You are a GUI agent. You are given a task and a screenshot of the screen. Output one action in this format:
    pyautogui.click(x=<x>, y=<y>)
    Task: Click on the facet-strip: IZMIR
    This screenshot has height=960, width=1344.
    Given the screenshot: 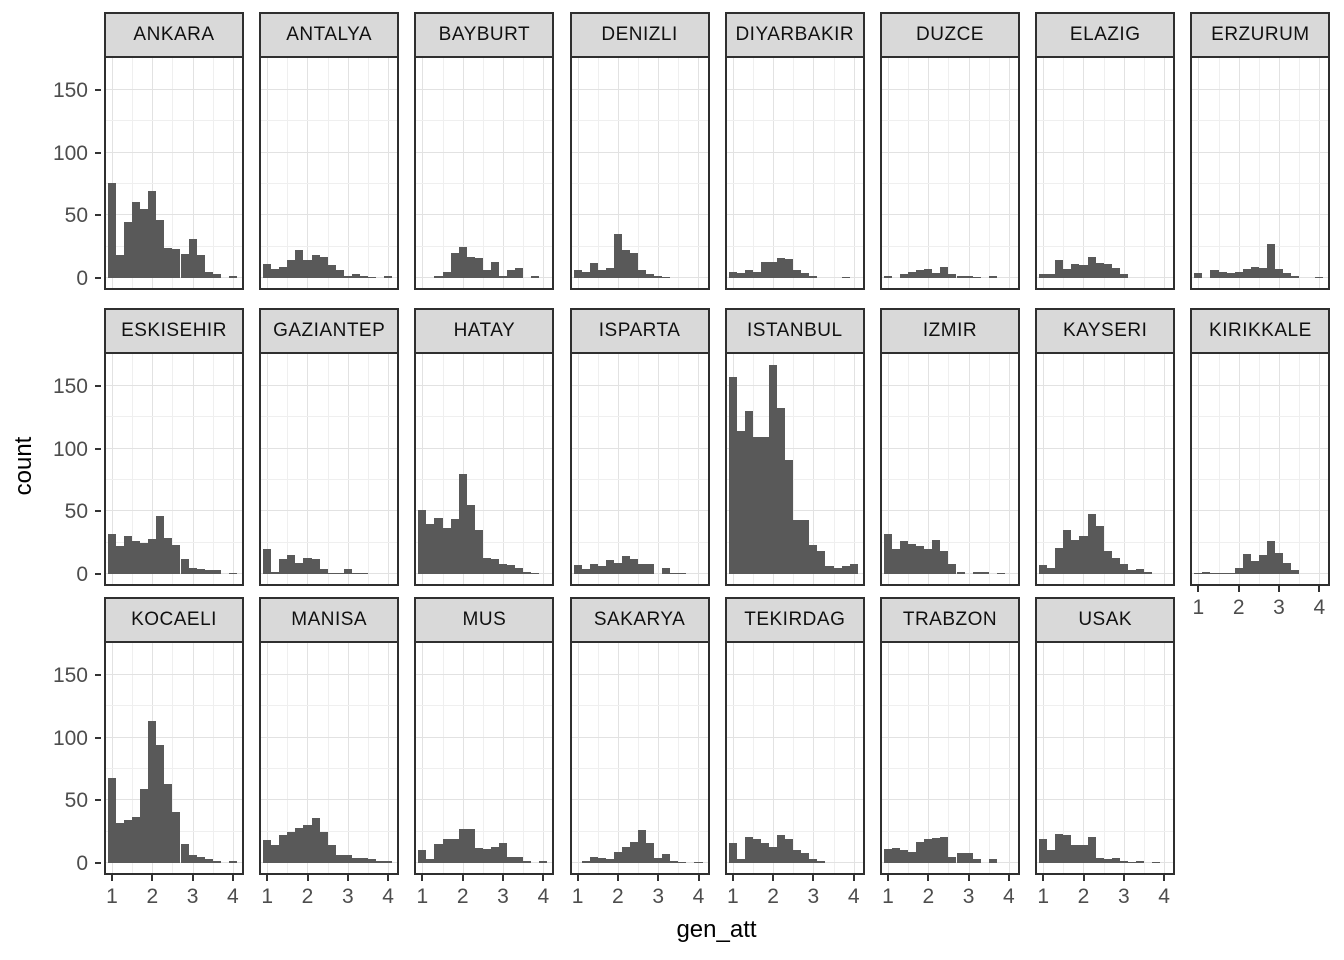 What is the action you would take?
    pyautogui.click(x=950, y=331)
    